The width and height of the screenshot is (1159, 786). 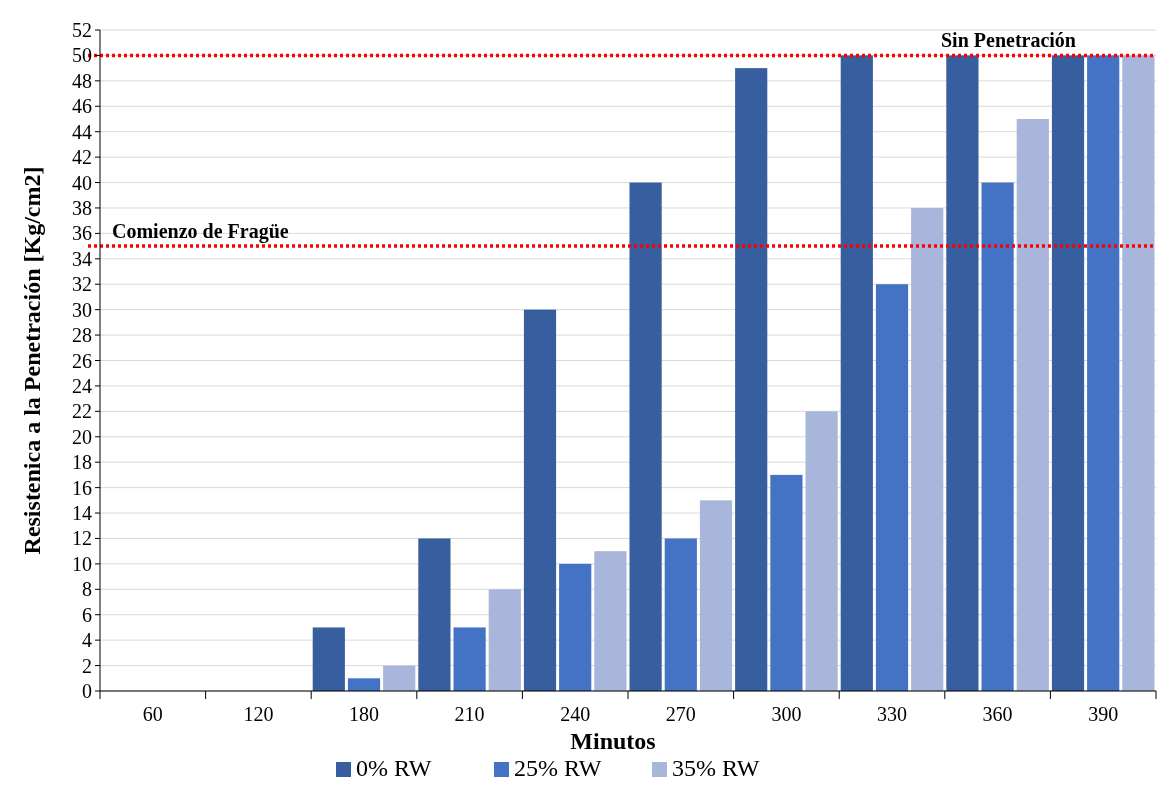 I want to click on y-tick-label: 32, so click(x=82, y=284).